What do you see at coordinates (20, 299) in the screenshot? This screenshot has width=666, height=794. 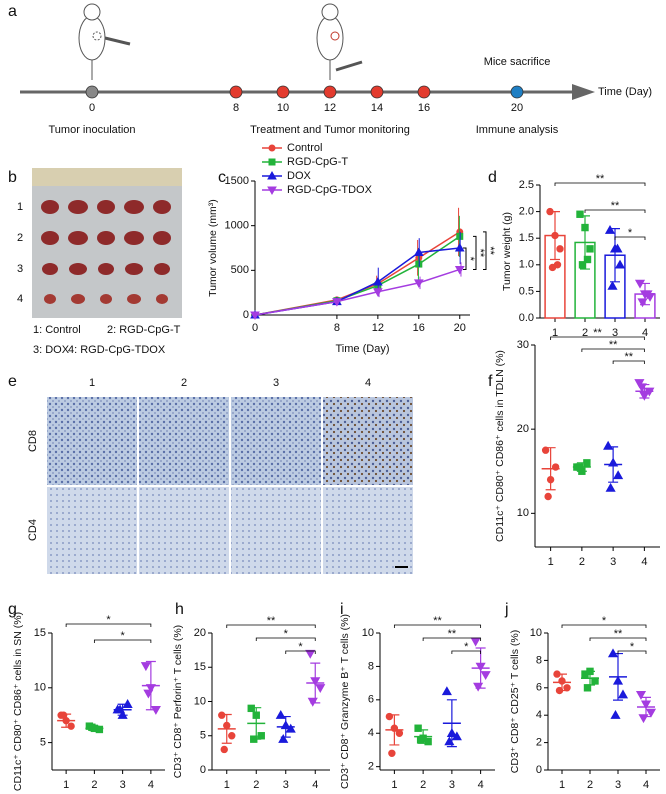 I see `photo-row-label: 4` at bounding box center [20, 299].